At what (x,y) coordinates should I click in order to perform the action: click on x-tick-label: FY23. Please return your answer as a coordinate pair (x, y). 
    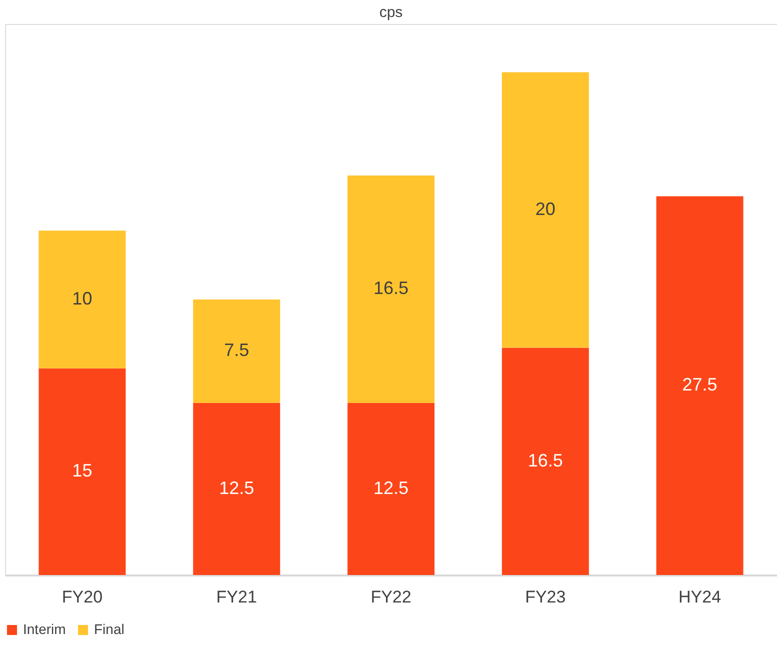
    Looking at the image, I should click on (545, 597).